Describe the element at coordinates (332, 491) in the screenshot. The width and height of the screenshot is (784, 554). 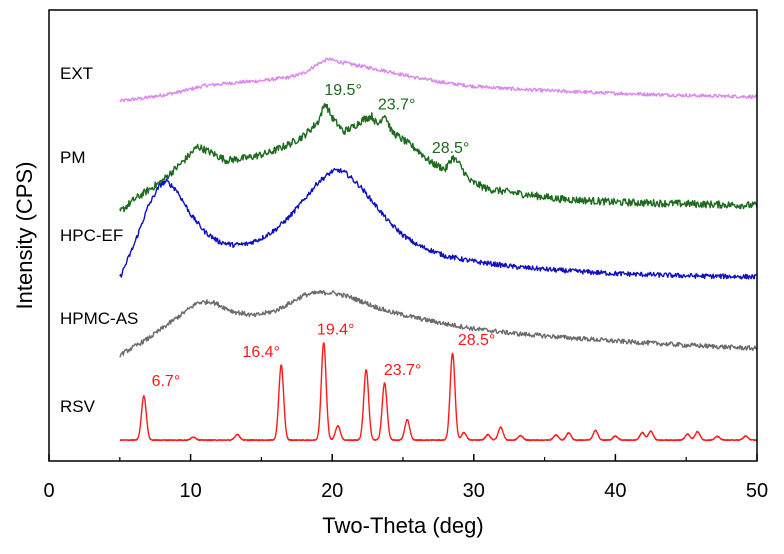
I see `x-tick-label: 20` at that location.